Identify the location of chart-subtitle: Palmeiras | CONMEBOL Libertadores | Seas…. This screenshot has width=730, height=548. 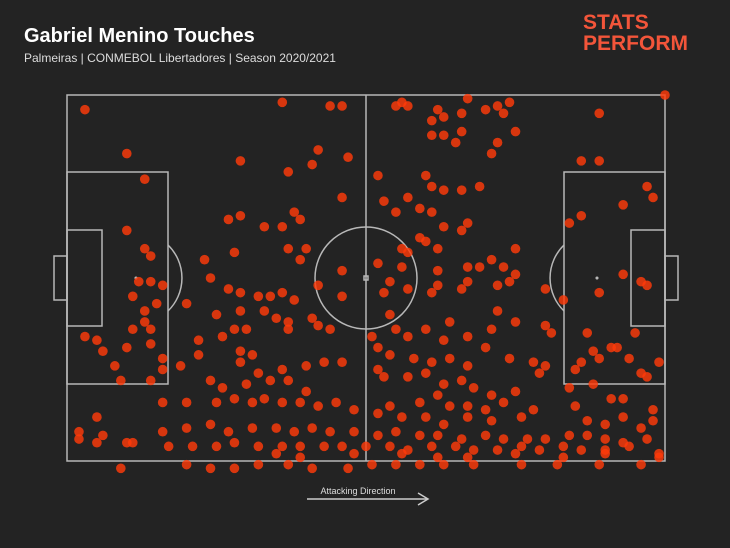
(180, 58).